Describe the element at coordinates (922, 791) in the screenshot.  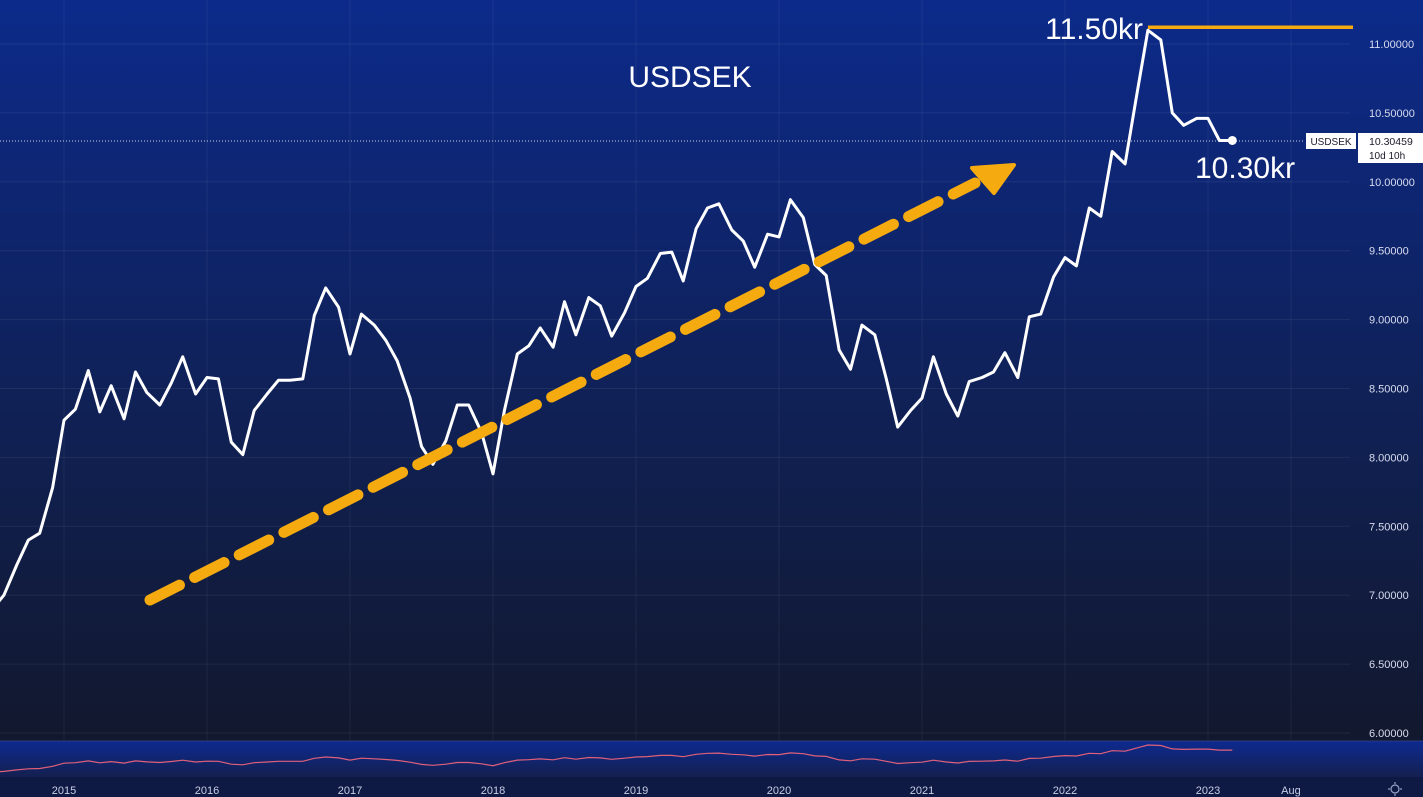
I see `x-tick-label: 2021` at that location.